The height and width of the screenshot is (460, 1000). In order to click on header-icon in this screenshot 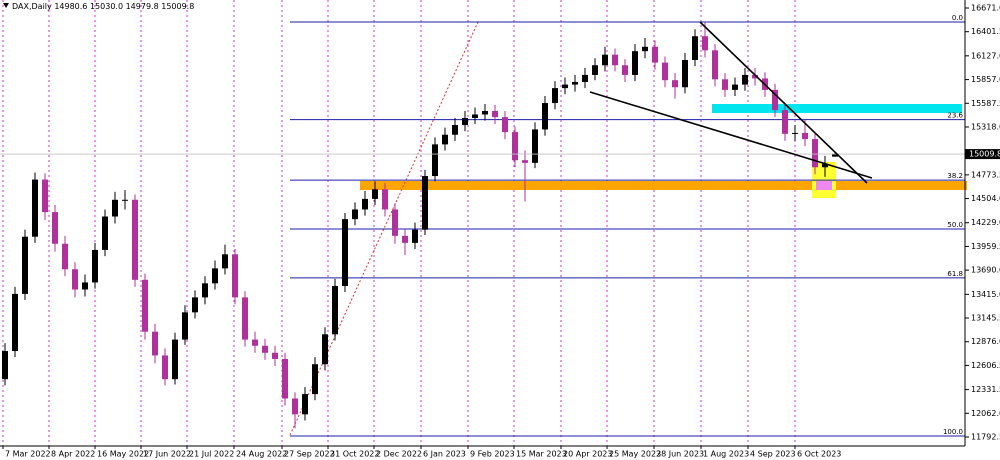, I will do `click(6, 5)`.